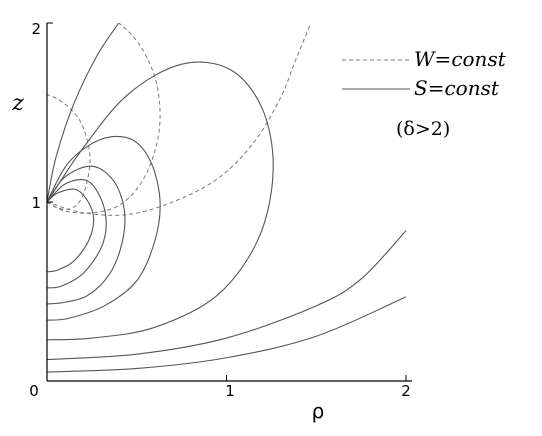 The height and width of the screenshot is (436, 542). What do you see at coordinates (36, 203) in the screenshot?
I see `y-tick-label-1: 1` at bounding box center [36, 203].